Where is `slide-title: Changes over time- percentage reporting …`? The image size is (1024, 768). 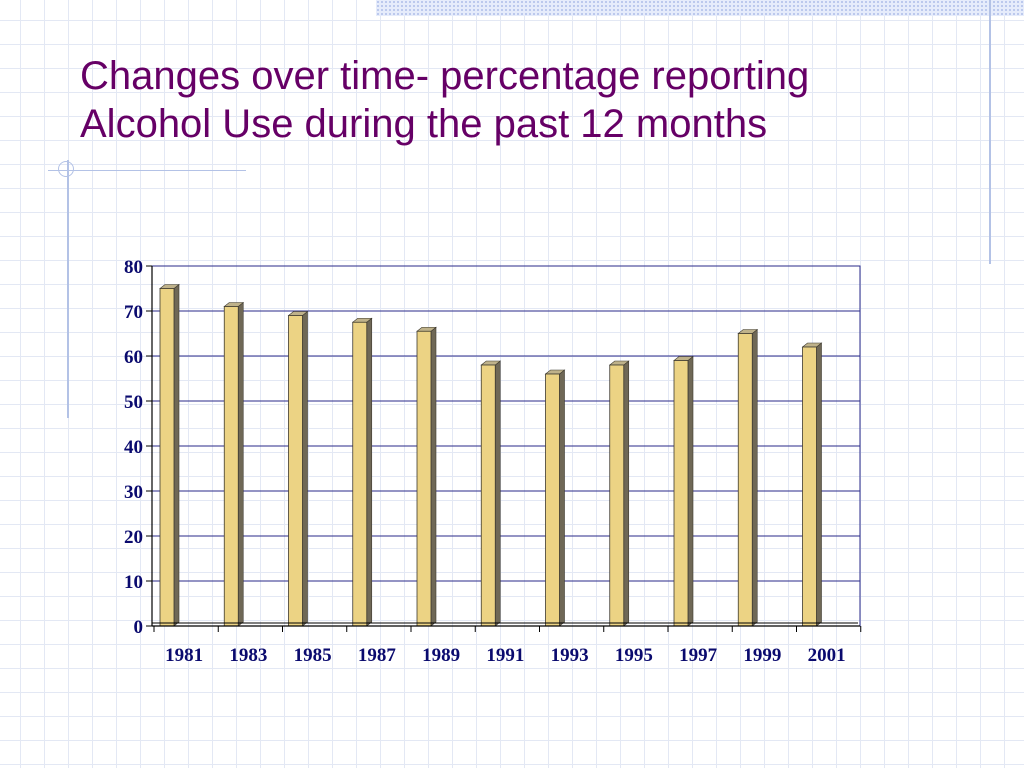 slide-title: Changes over time- percentage reporting … is located at coordinates (530, 100).